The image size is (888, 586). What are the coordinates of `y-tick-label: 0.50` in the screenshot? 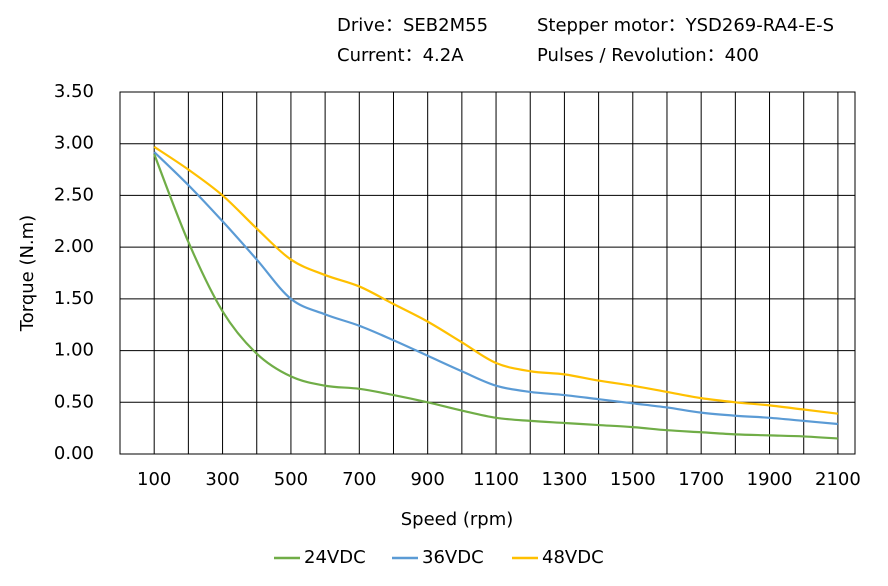 It's located at (74, 401).